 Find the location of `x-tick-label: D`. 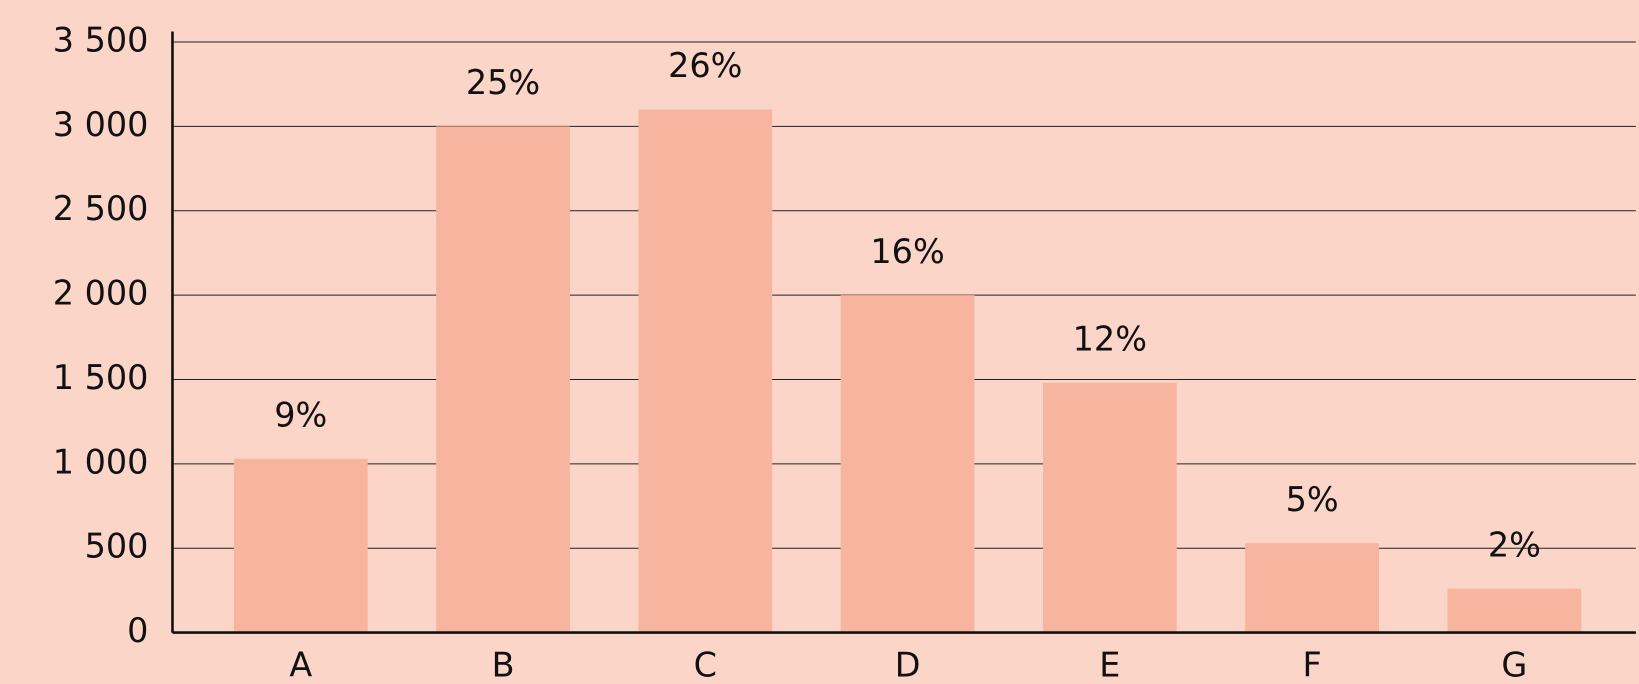

x-tick-label: D is located at coordinates (908, 665).